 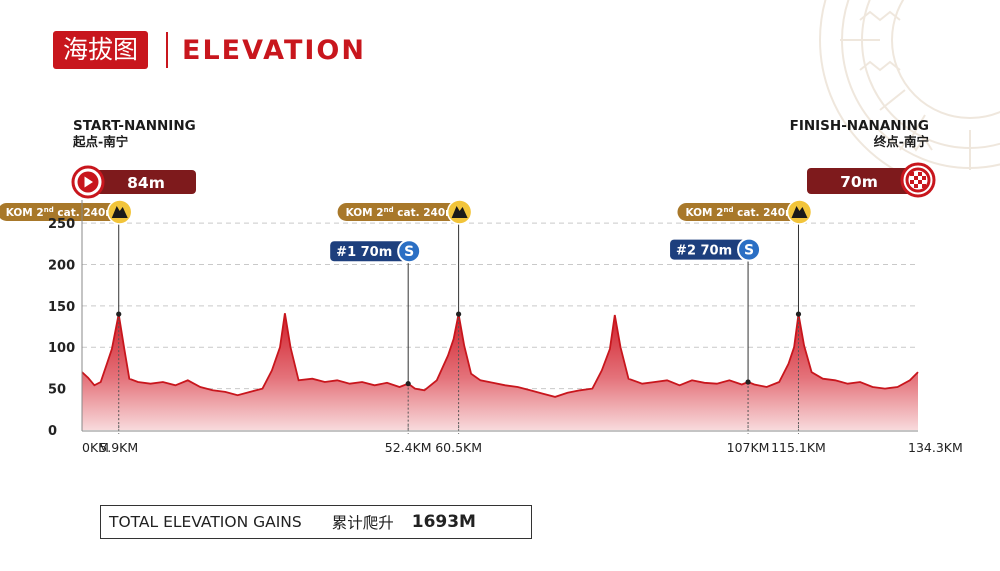 What do you see at coordinates (443, 522) in the screenshot?
I see `total-value: 1693M` at bounding box center [443, 522].